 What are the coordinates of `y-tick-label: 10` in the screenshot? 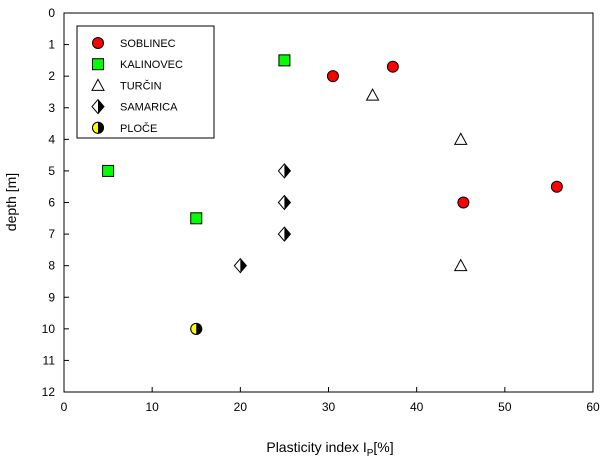 It's located at (49, 329).